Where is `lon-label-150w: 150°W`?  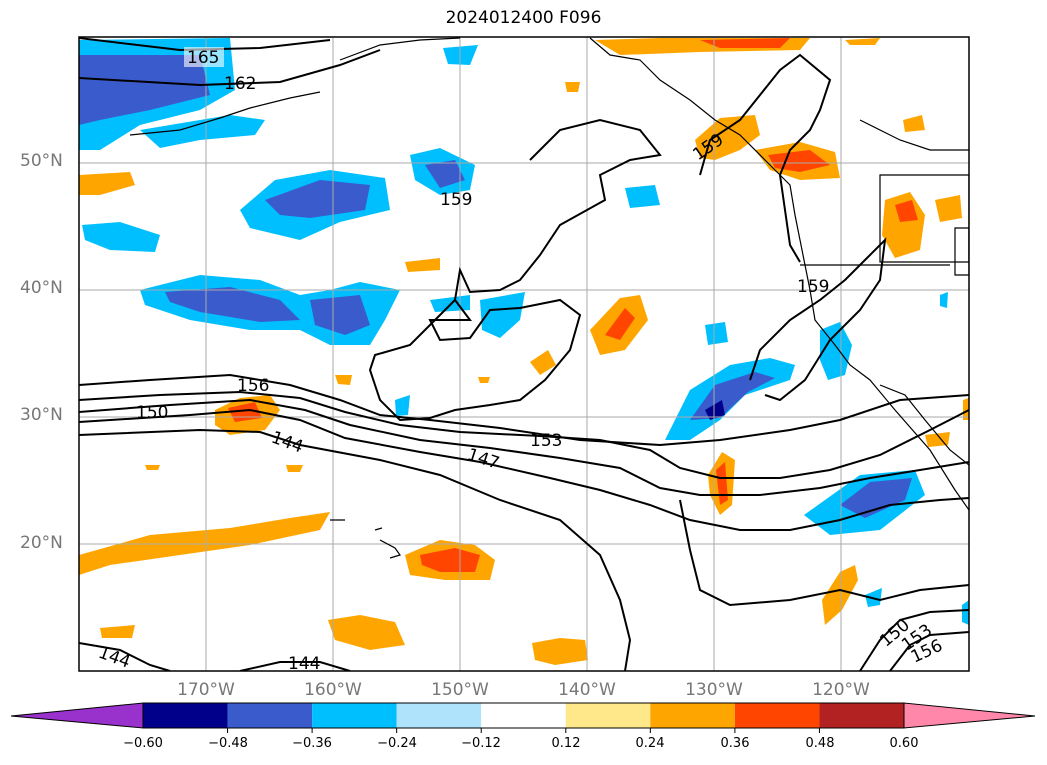
lon-label-150w: 150°W is located at coordinates (460, 690).